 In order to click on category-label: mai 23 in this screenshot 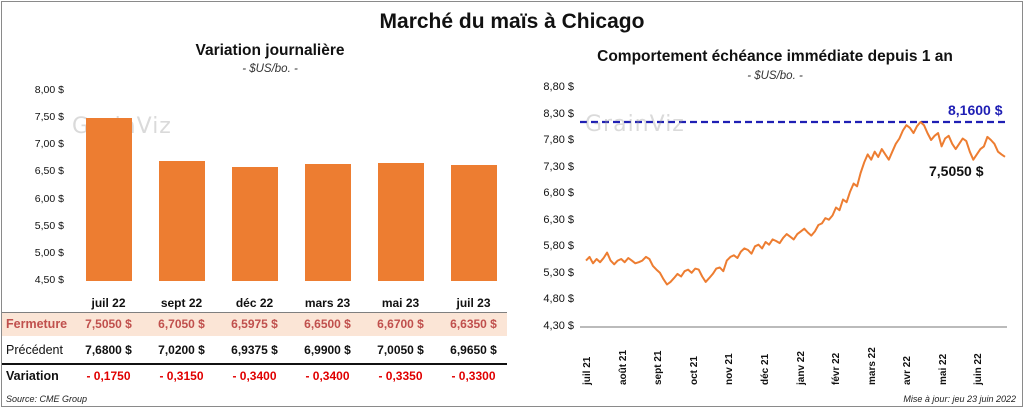, I will do `click(400, 303)`.